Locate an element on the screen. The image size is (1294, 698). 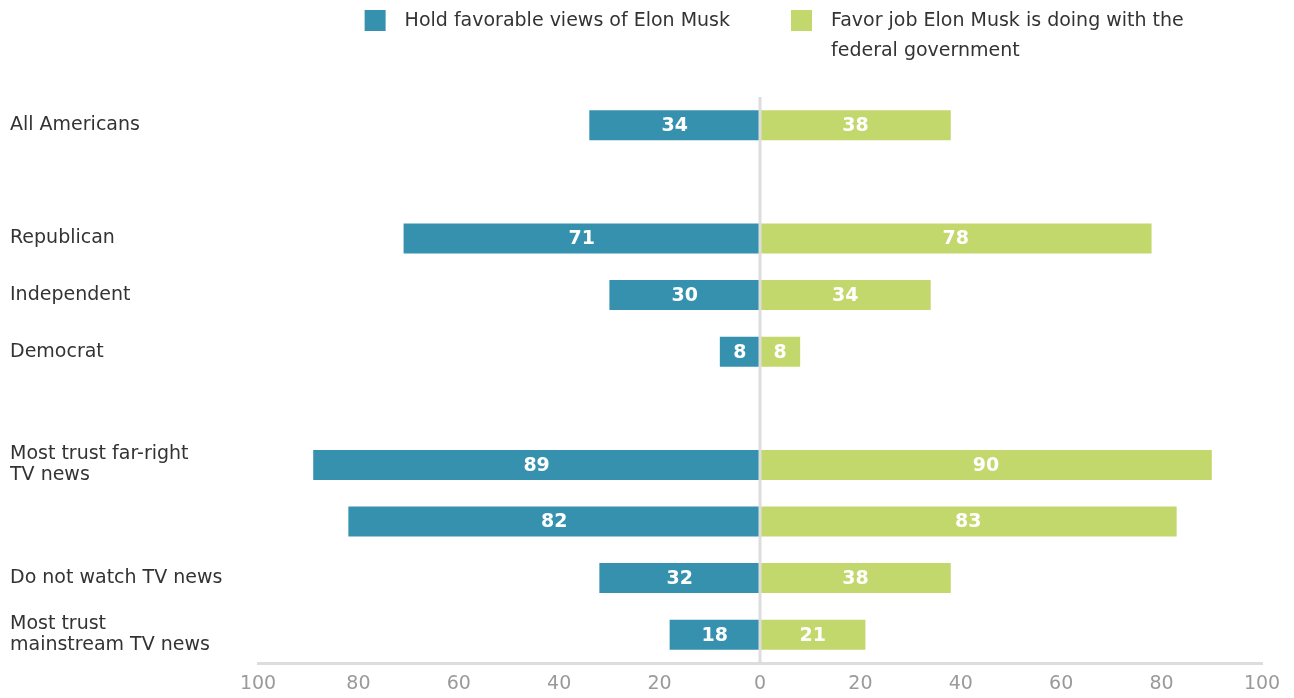
y-tick-label: Do not watch TV news is located at coordinates (116, 576).